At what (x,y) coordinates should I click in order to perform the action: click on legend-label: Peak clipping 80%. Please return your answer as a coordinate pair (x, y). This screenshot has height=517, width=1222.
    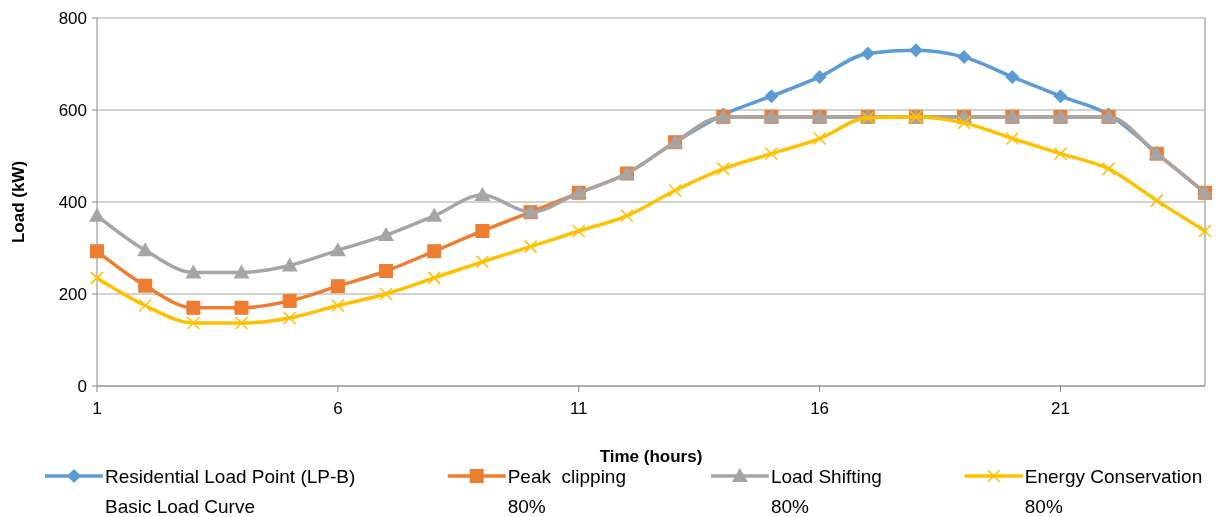
    Looking at the image, I should click on (566, 491).